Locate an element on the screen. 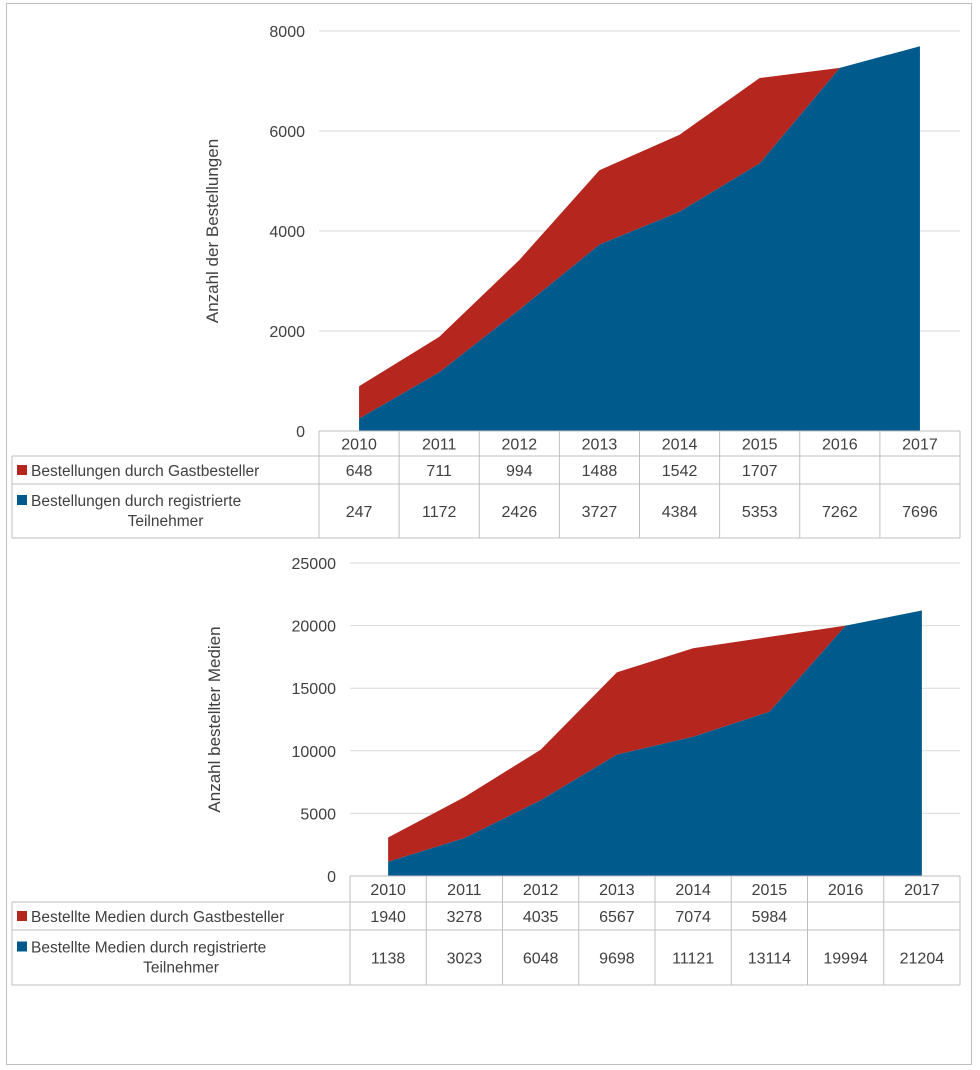 The height and width of the screenshot is (1070, 980). data-label-registered: 1138 is located at coordinates (388, 959).